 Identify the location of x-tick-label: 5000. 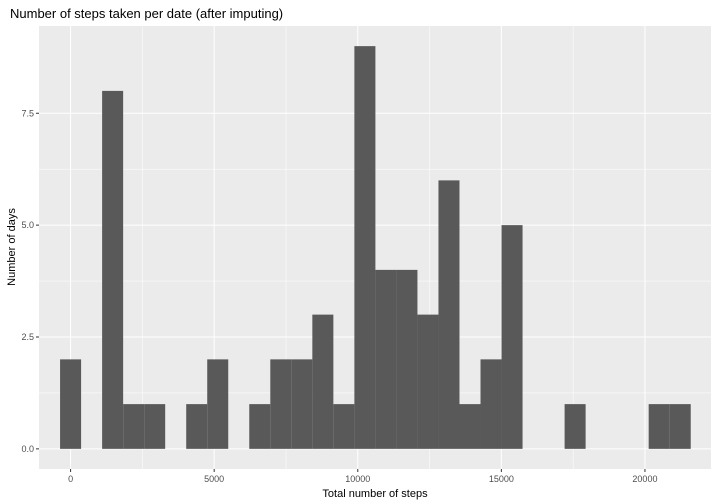
(214, 479).